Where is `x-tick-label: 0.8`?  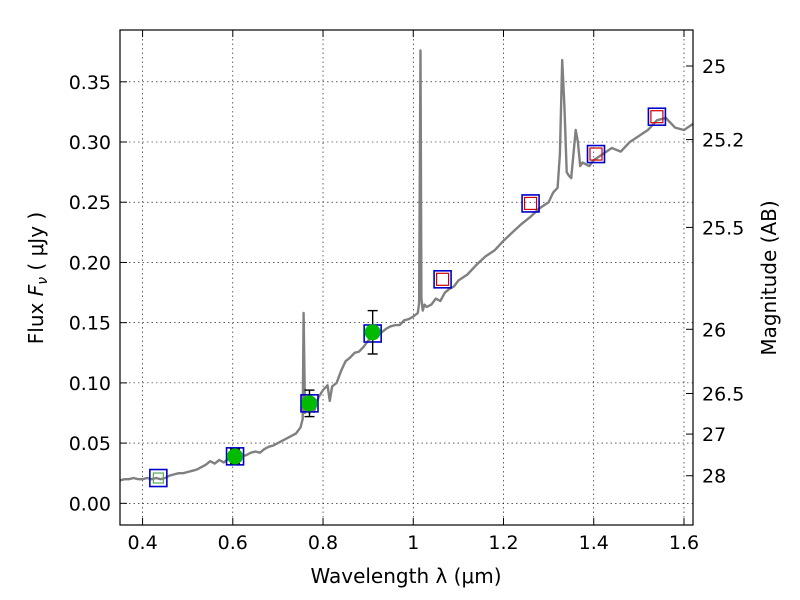
x-tick-label: 0.8 is located at coordinates (323, 543).